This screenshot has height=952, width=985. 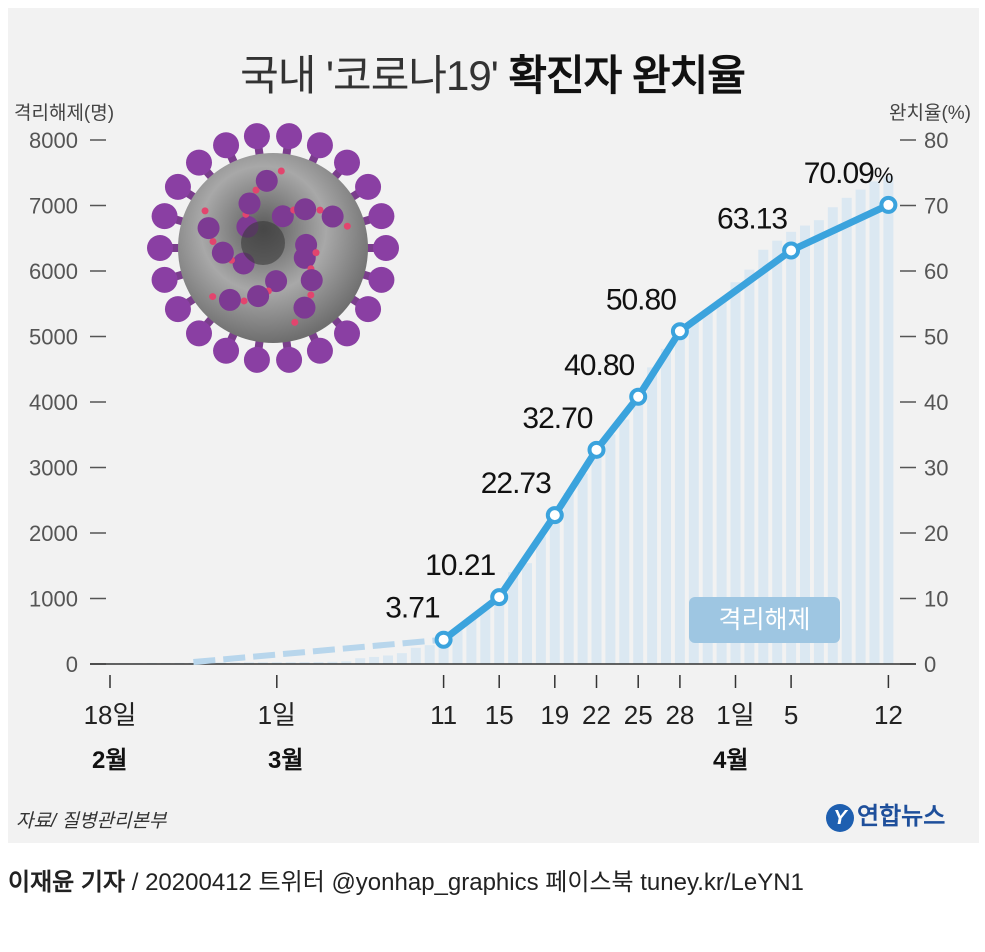 I want to click on data-label-value: 40.80, so click(x=599, y=365).